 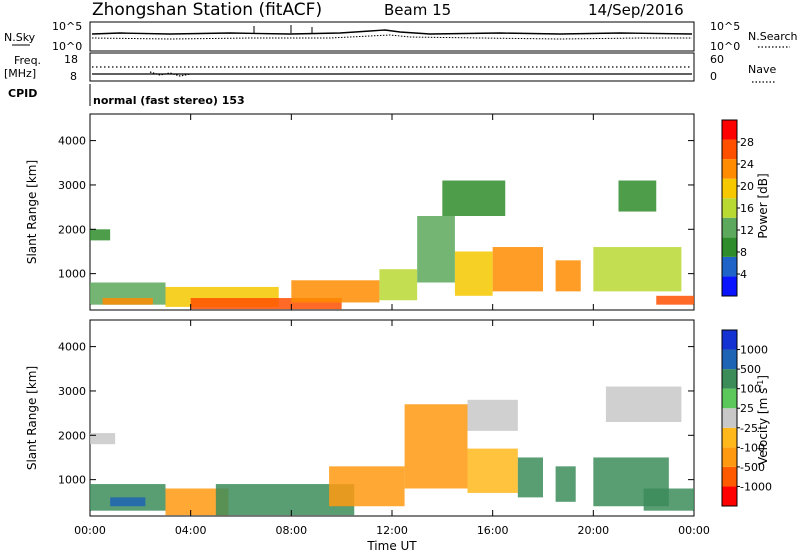 I want to click on noise-panel-frame, so click(x=392, y=36).